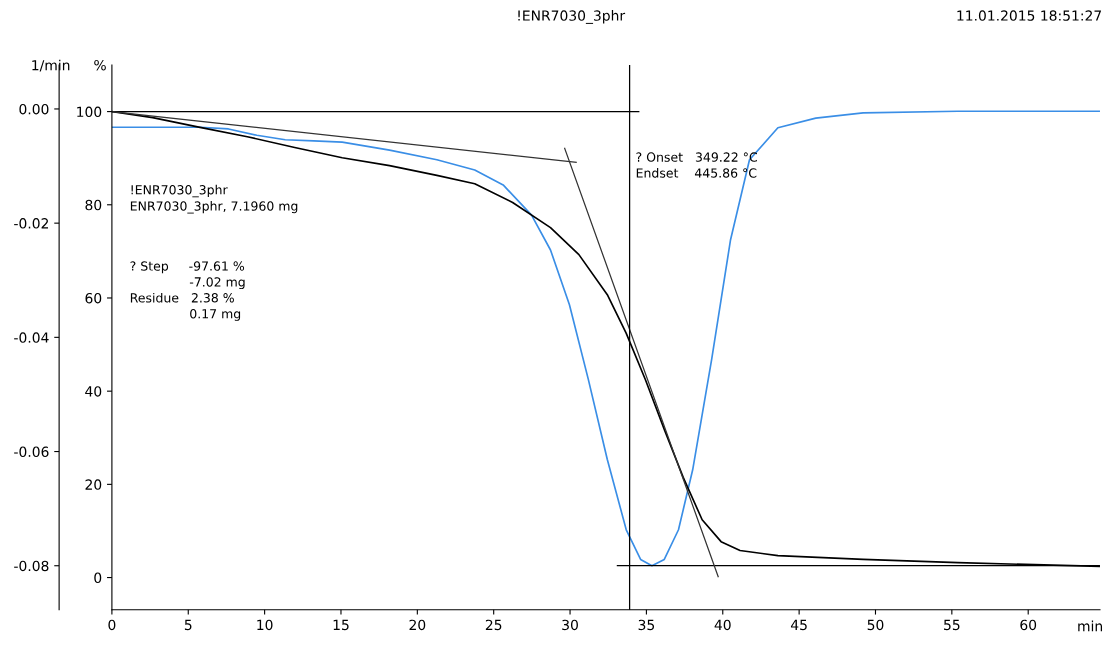 The width and height of the screenshot is (1119, 670). What do you see at coordinates (1029, 15) in the screenshot?
I see `text: 11.01.2015 18:51:27` at bounding box center [1029, 15].